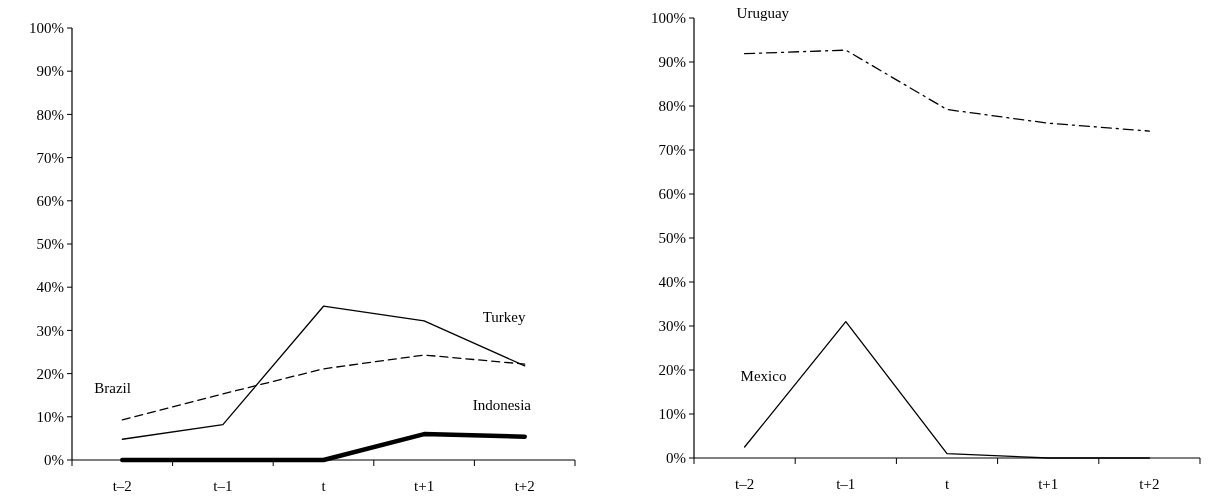 The image size is (1212, 501). I want to click on text: Uruguay, so click(763, 13).